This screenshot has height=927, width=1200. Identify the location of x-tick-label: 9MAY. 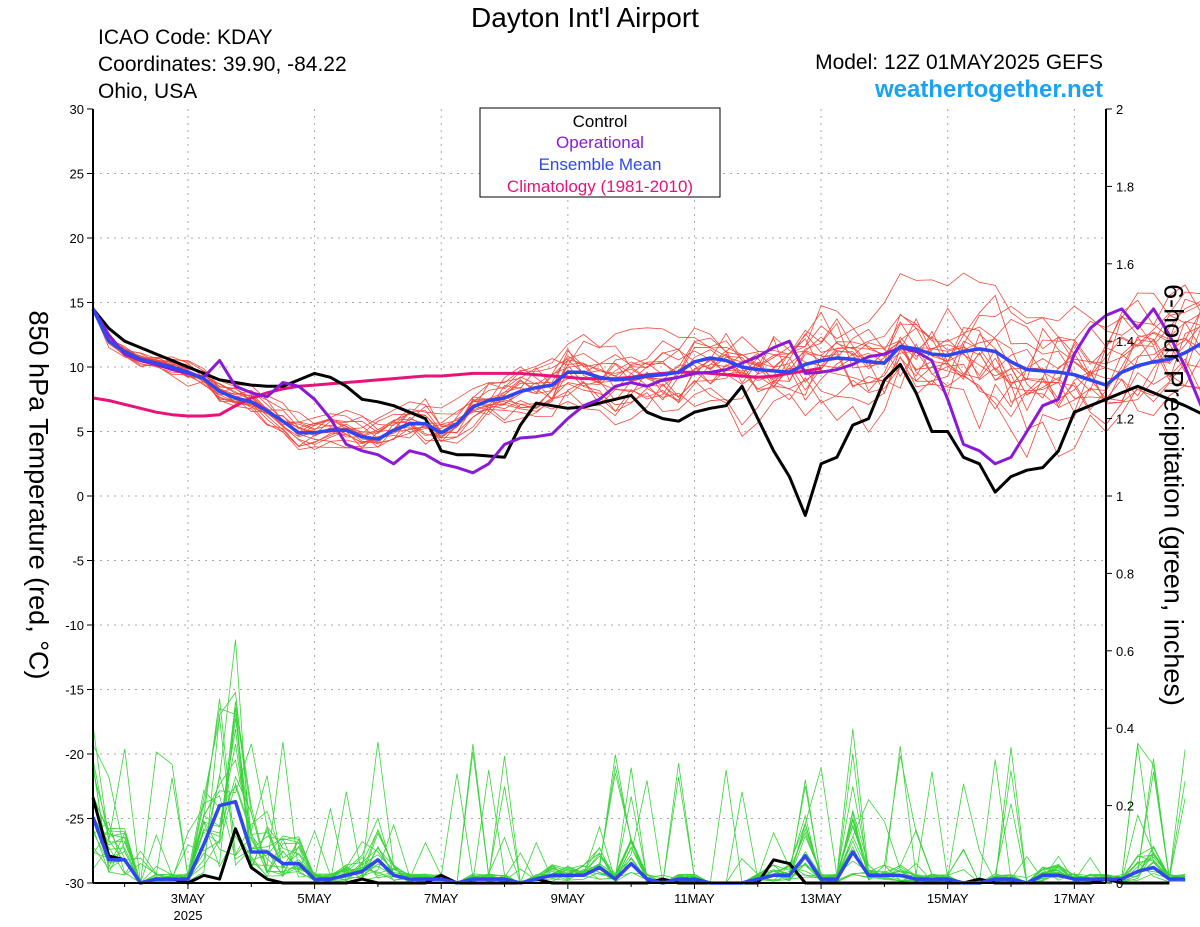
(568, 898).